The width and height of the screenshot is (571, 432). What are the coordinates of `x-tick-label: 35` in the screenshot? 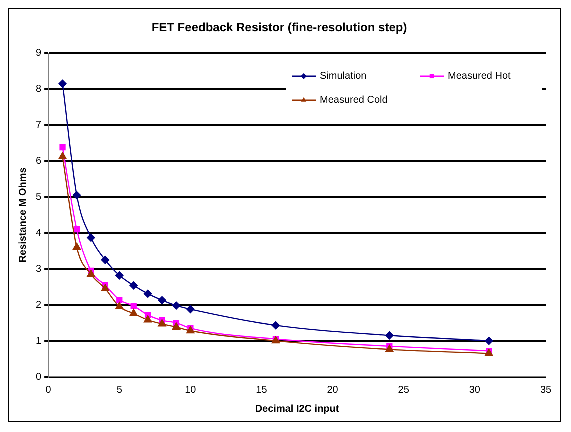 It's located at (546, 390).